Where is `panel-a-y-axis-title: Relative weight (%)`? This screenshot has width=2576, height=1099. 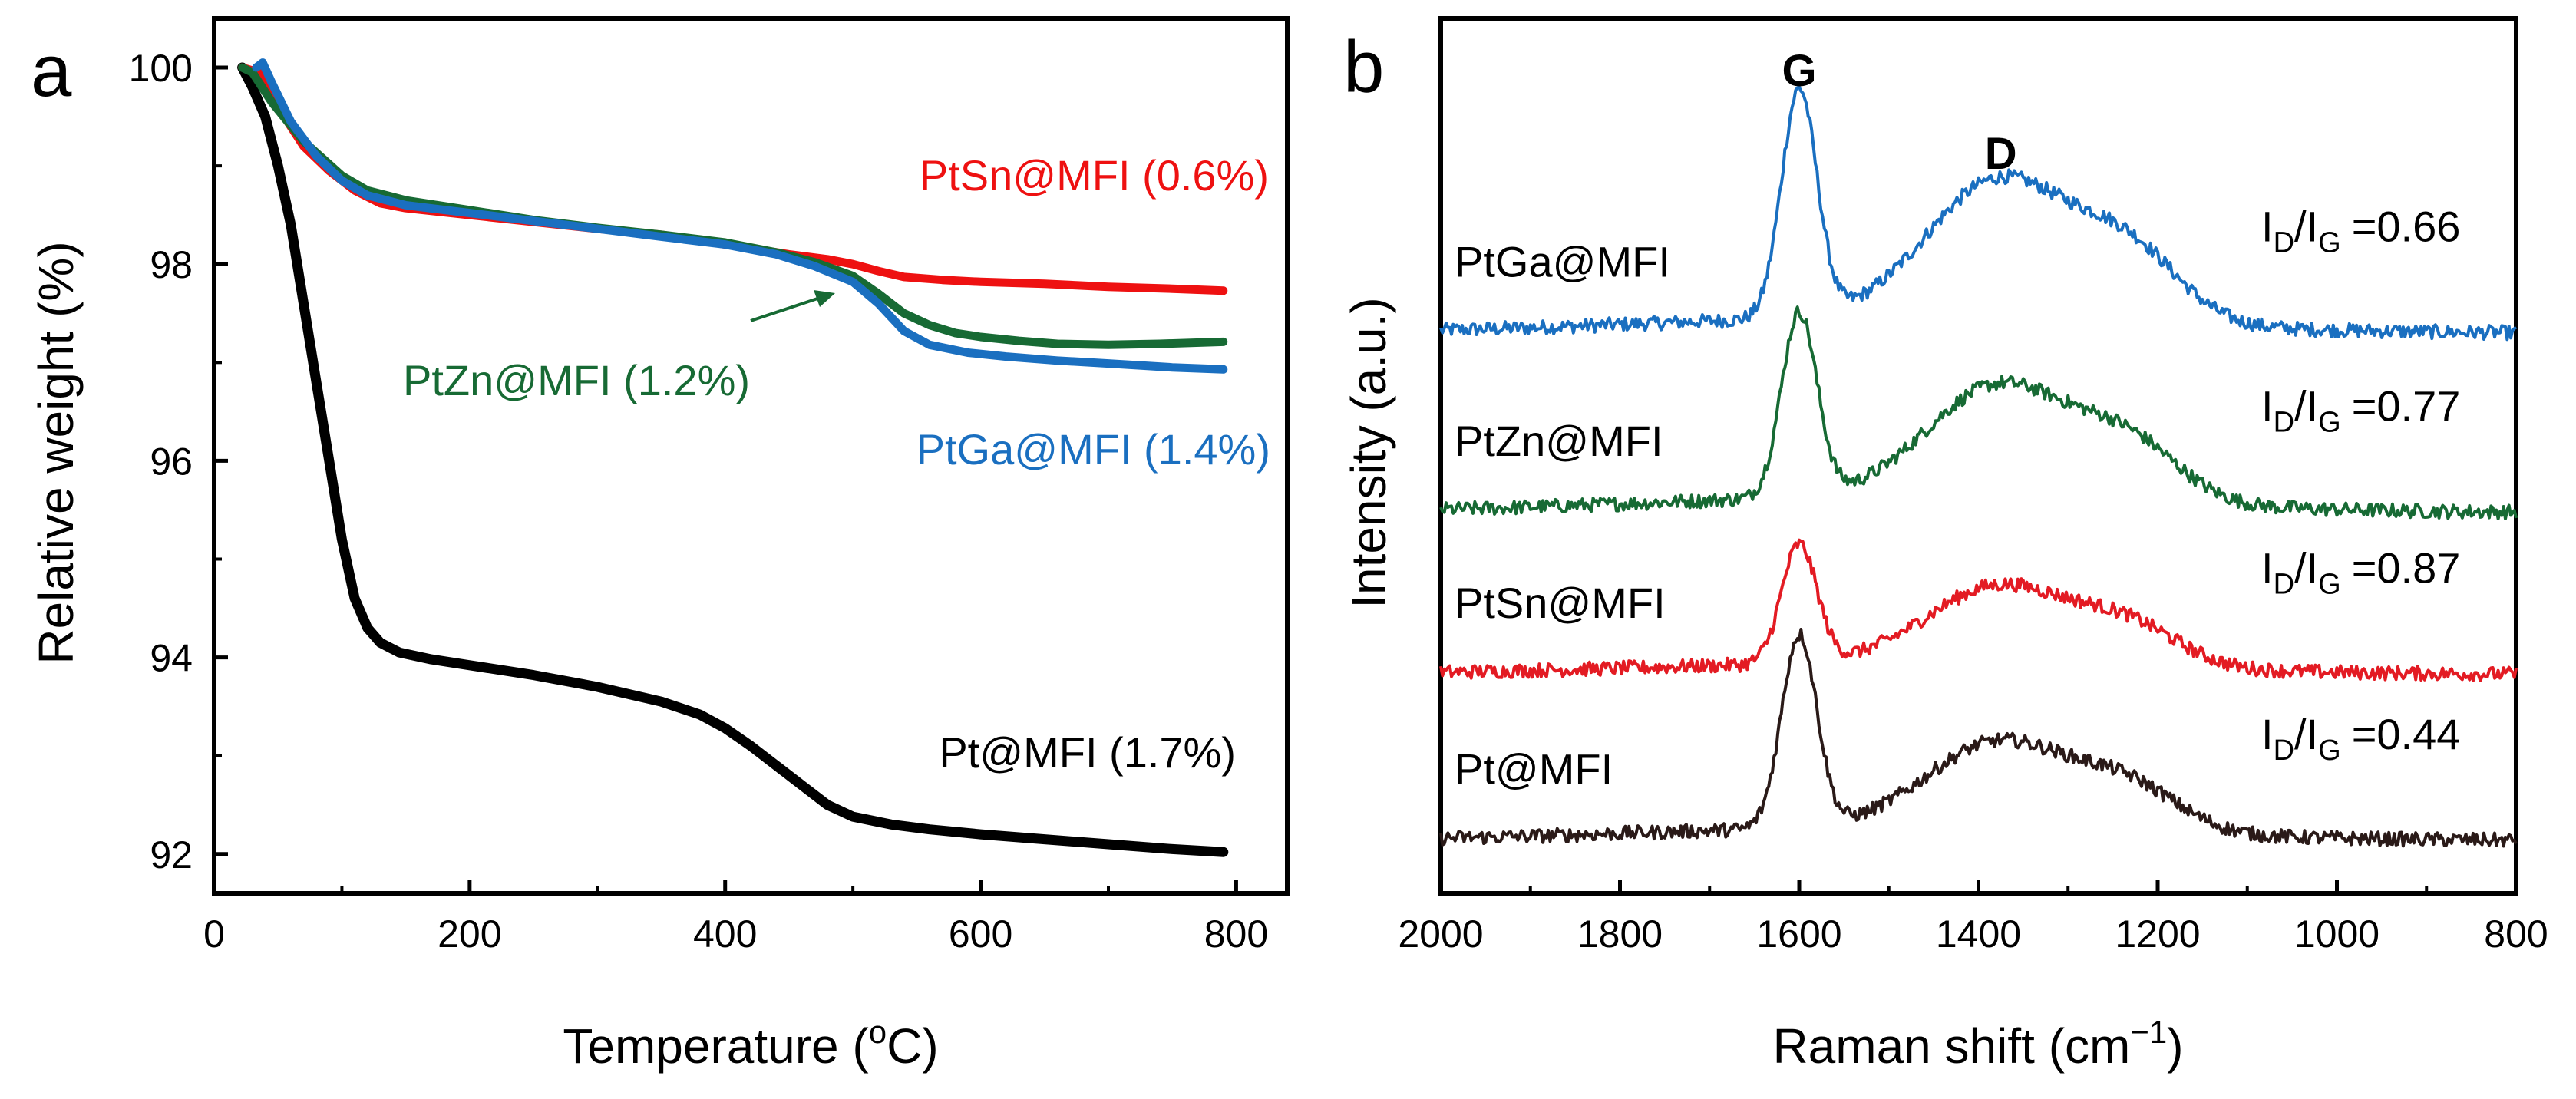 panel-a-y-axis-title: Relative weight (%) is located at coordinates (56, 452).